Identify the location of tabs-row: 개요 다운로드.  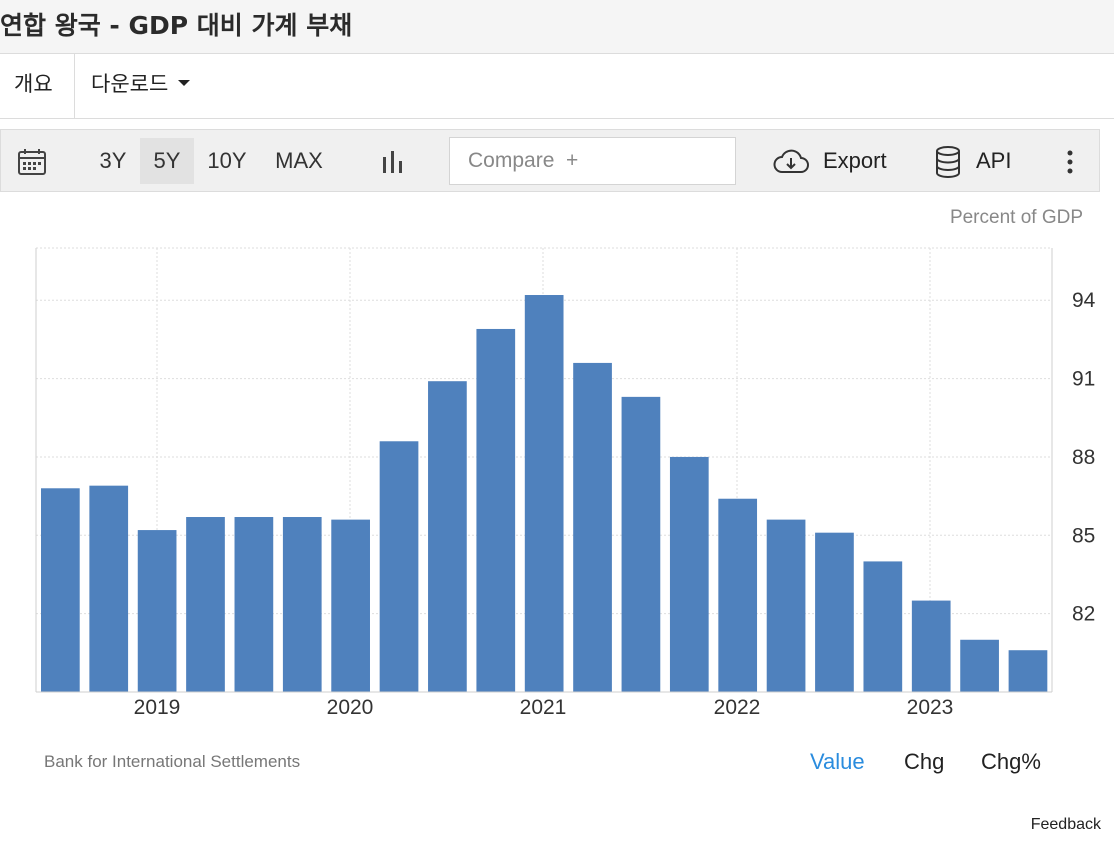
(557, 86).